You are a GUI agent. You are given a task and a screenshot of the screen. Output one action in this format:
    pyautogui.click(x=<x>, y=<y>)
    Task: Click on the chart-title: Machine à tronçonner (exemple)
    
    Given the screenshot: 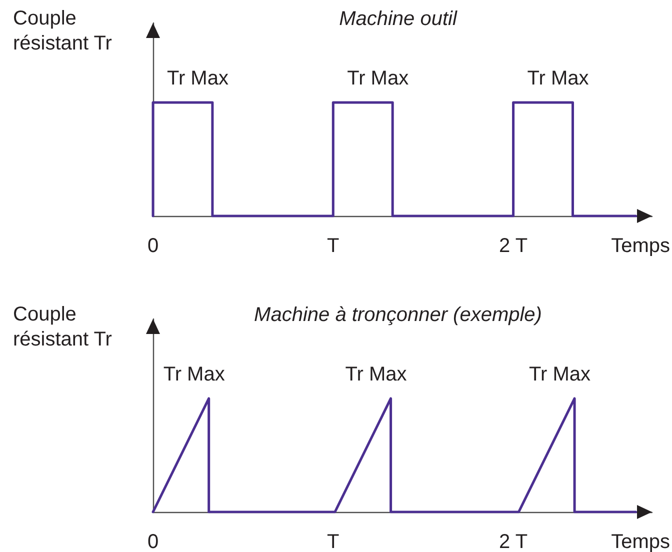 What is the action you would take?
    pyautogui.click(x=398, y=315)
    